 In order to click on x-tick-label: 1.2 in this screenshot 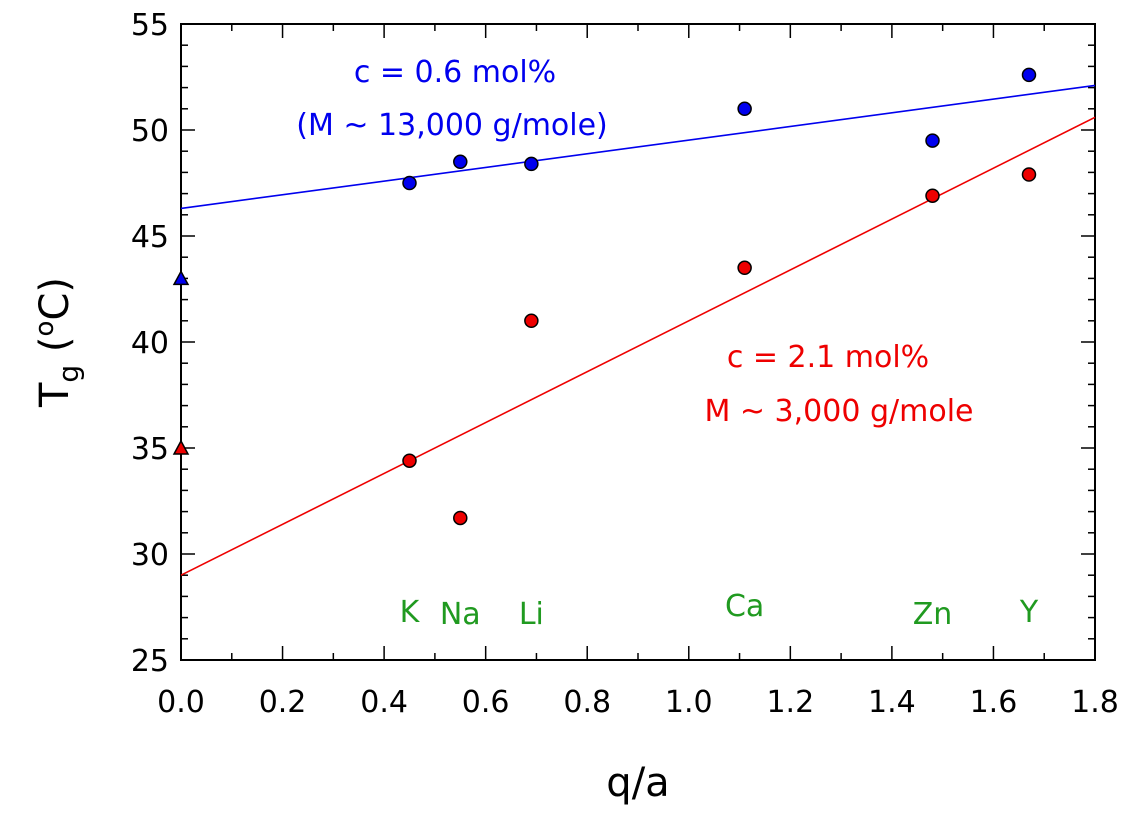, I will do `click(790, 702)`.